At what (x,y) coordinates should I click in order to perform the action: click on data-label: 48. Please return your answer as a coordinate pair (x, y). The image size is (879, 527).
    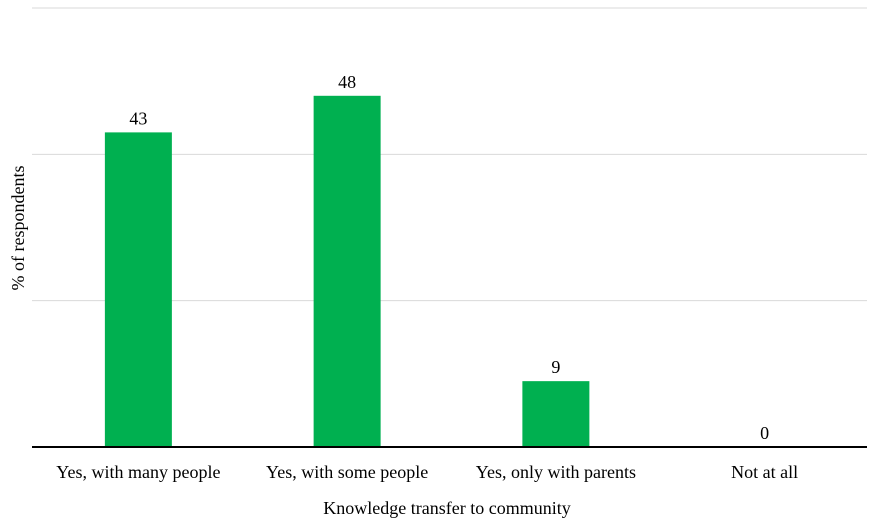
    Looking at the image, I should click on (347, 82).